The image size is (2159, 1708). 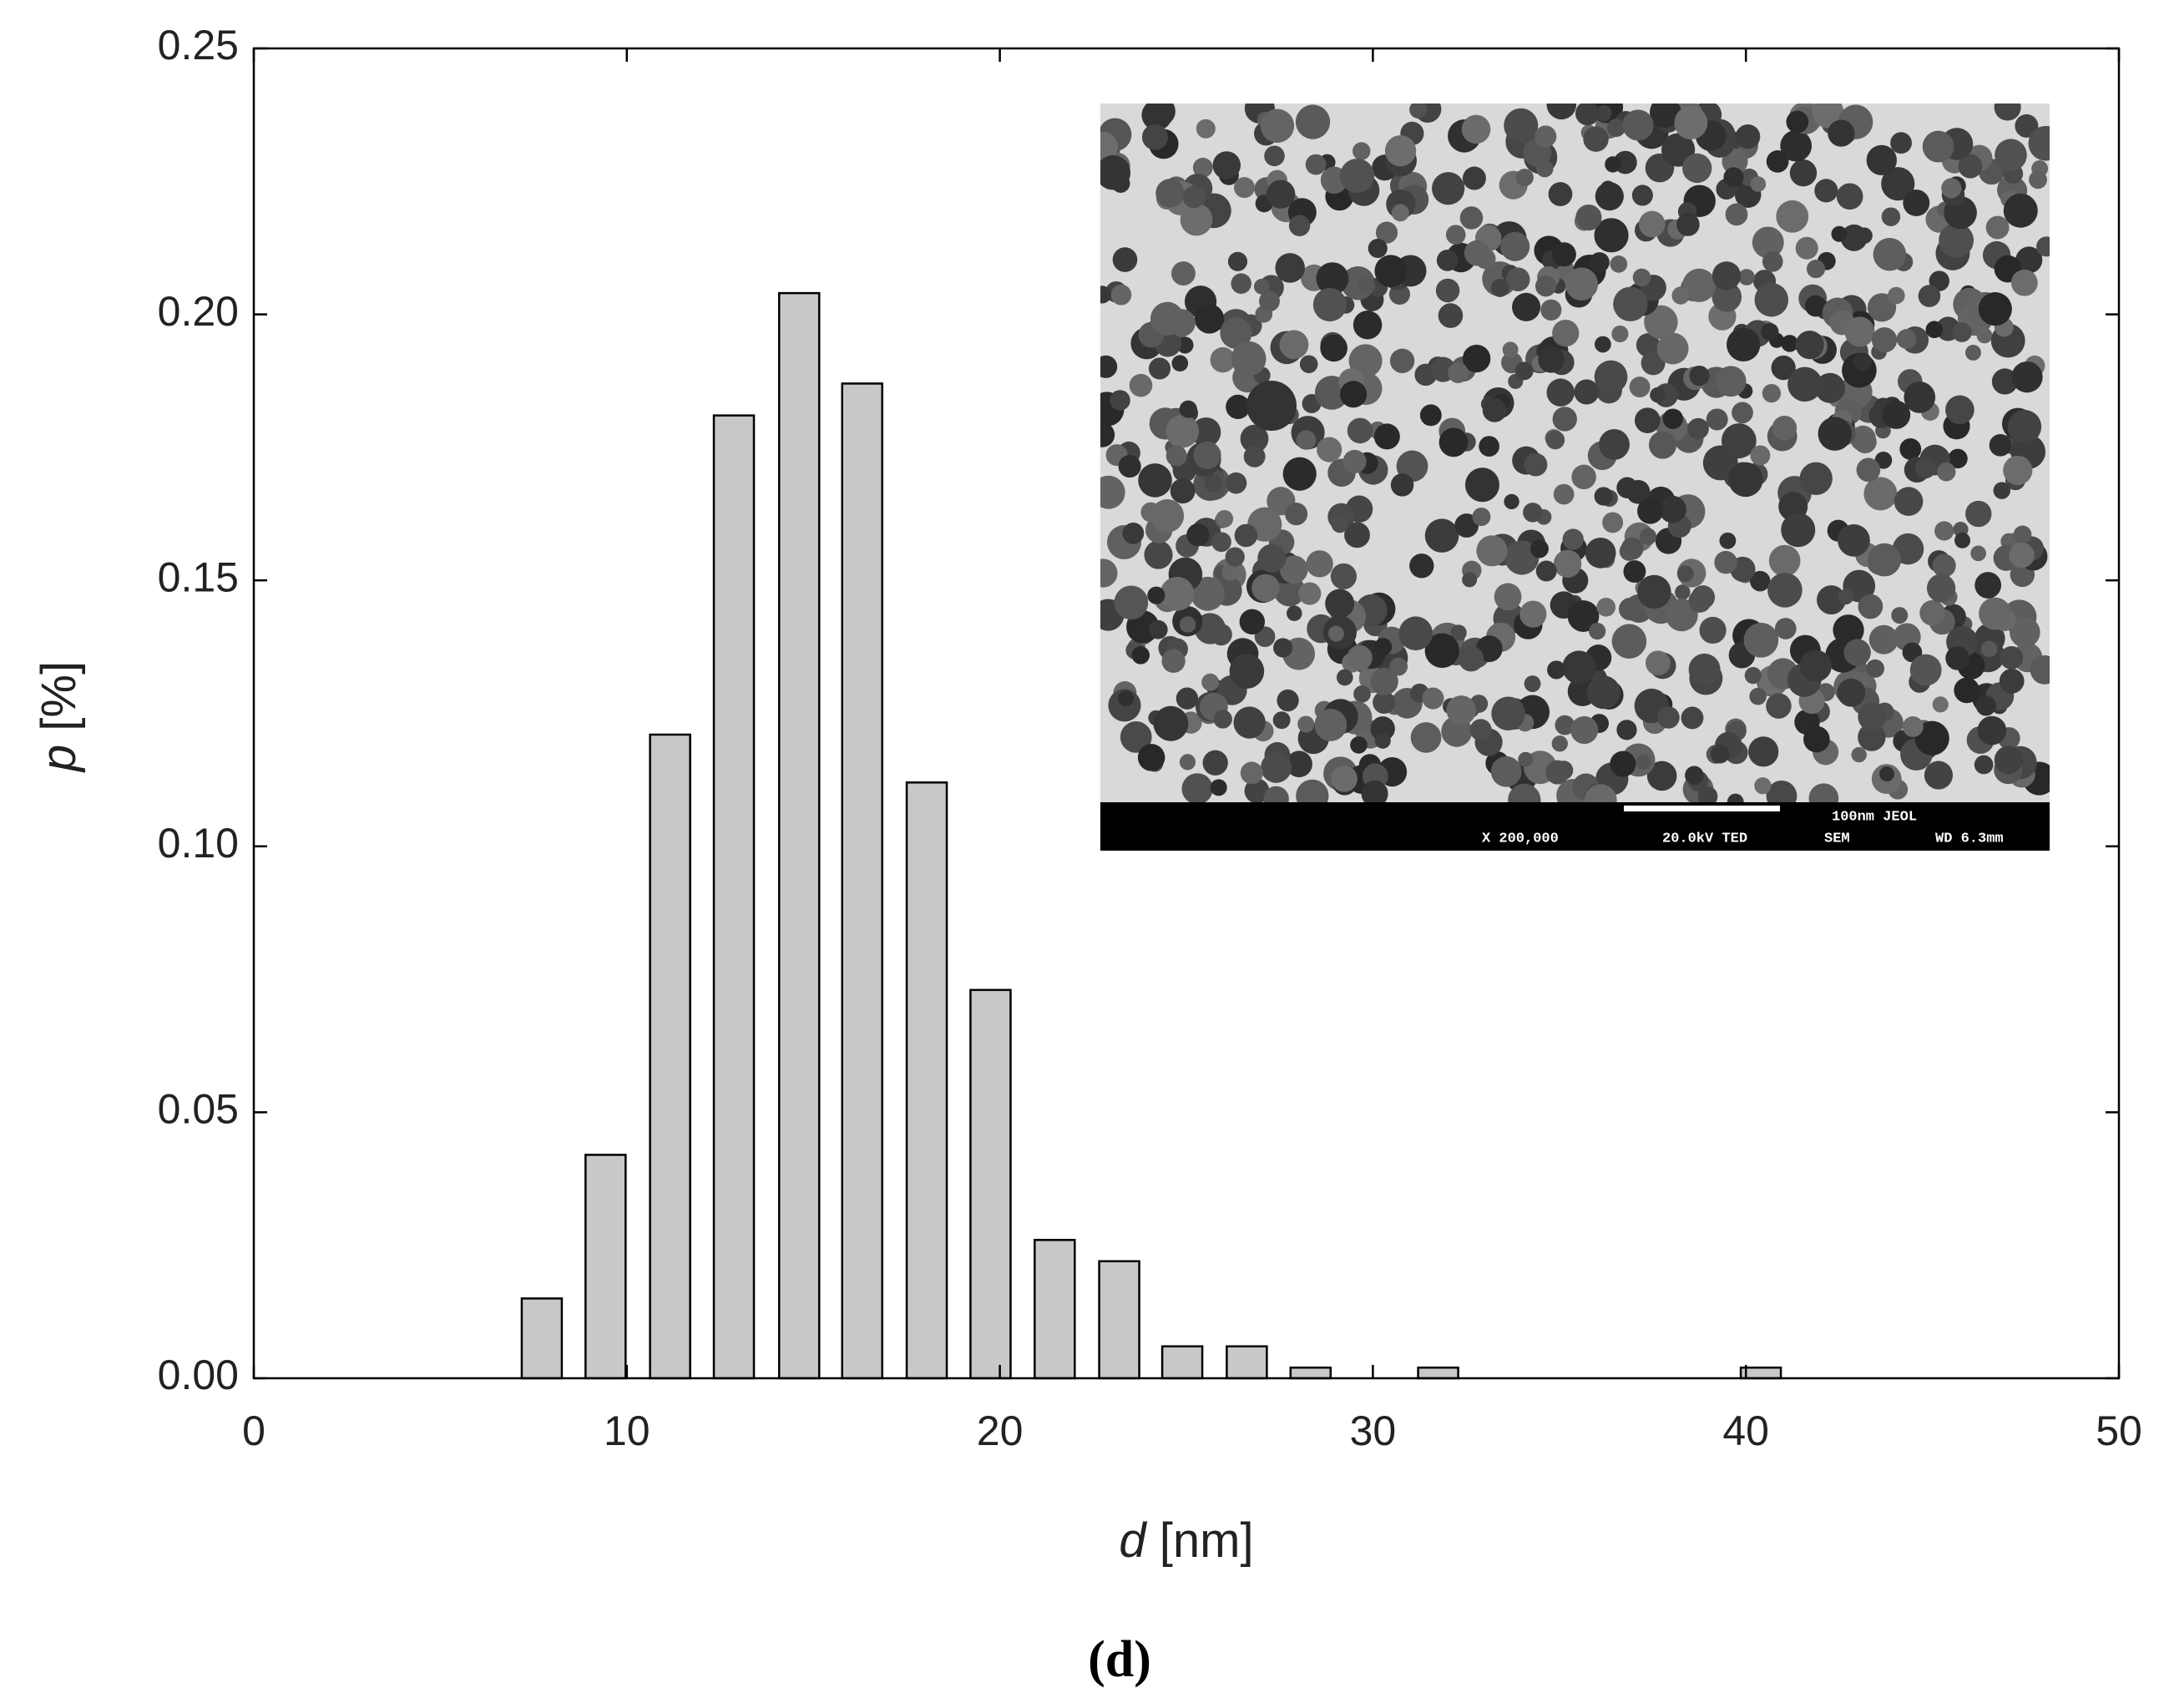 What do you see at coordinates (1705, 839) in the screenshot?
I see `voltage: 20.0kV TED` at bounding box center [1705, 839].